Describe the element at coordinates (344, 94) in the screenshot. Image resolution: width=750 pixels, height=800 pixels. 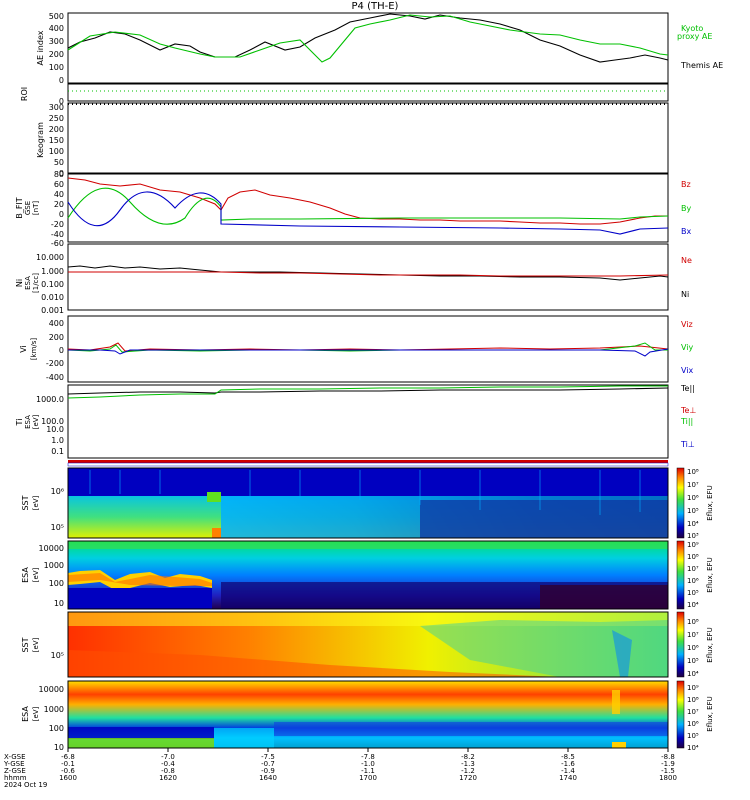
I see `roi-panel: ROI 0` at that location.